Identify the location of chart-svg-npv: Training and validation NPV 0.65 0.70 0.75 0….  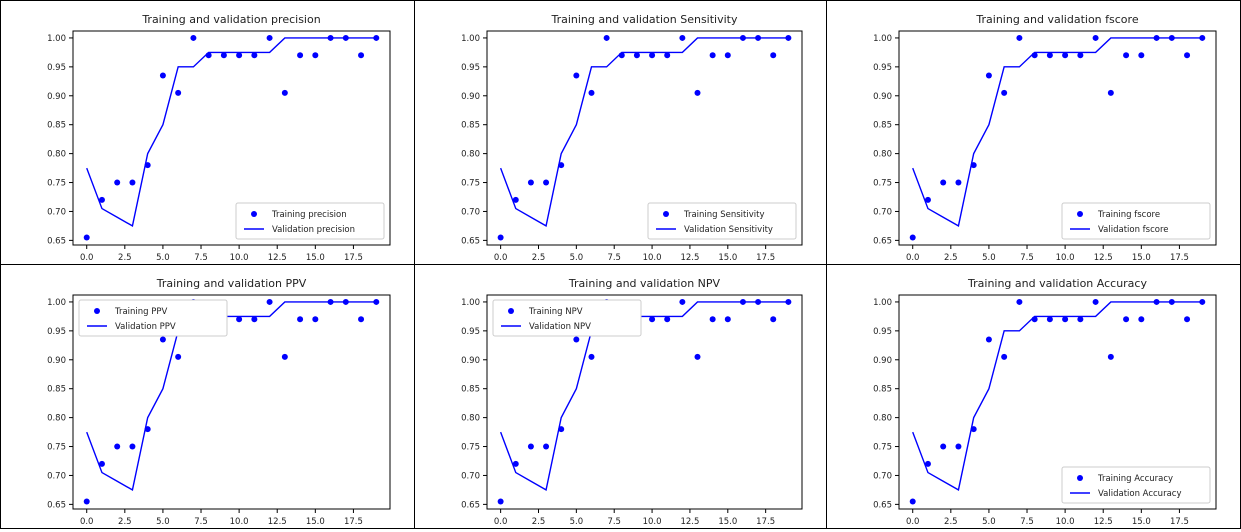
(632, 402).